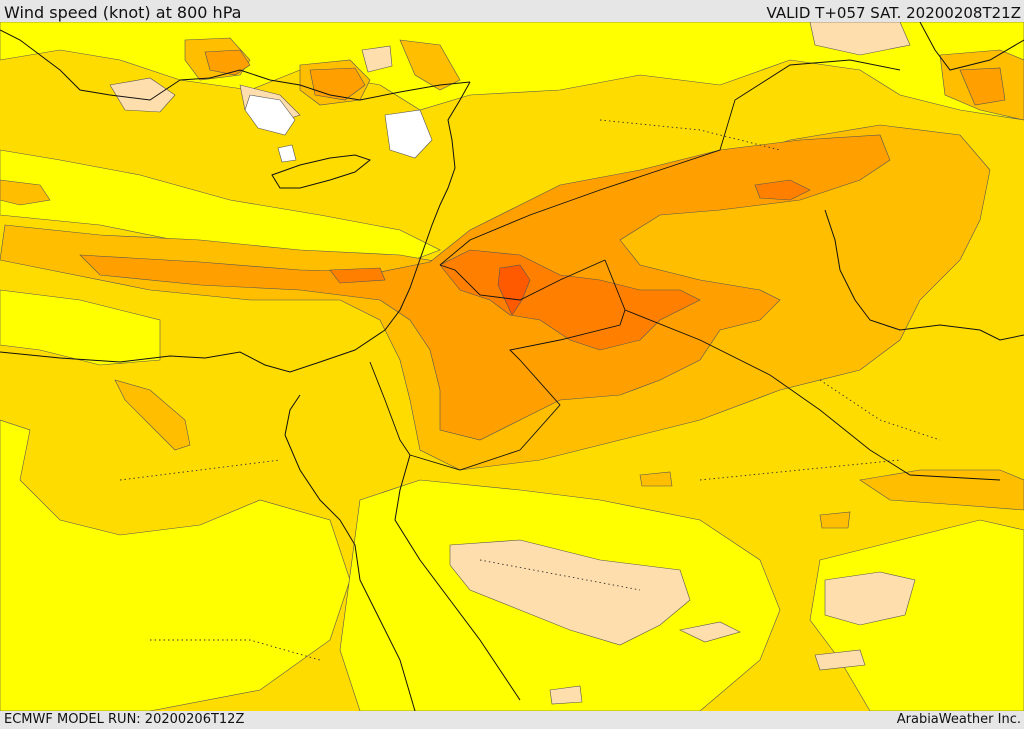  Describe the element at coordinates (514, 290) in the screenshot. I see `field-gt35-core` at that location.